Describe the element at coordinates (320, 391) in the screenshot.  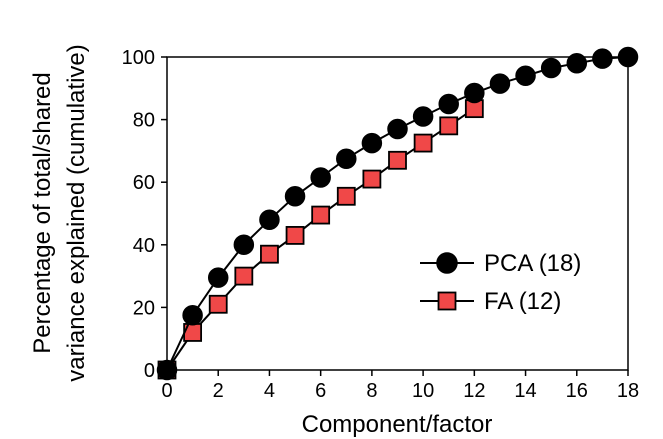
I see `x-tick-label: 6` at that location.